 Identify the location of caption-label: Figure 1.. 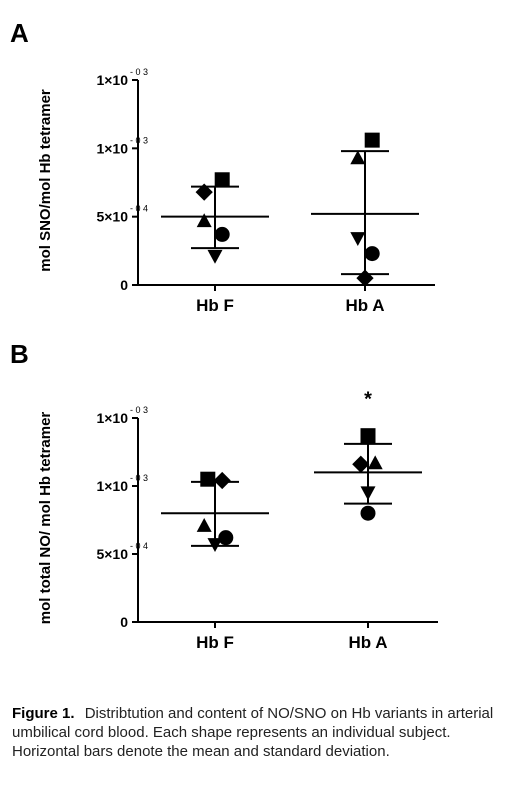
(43, 713).